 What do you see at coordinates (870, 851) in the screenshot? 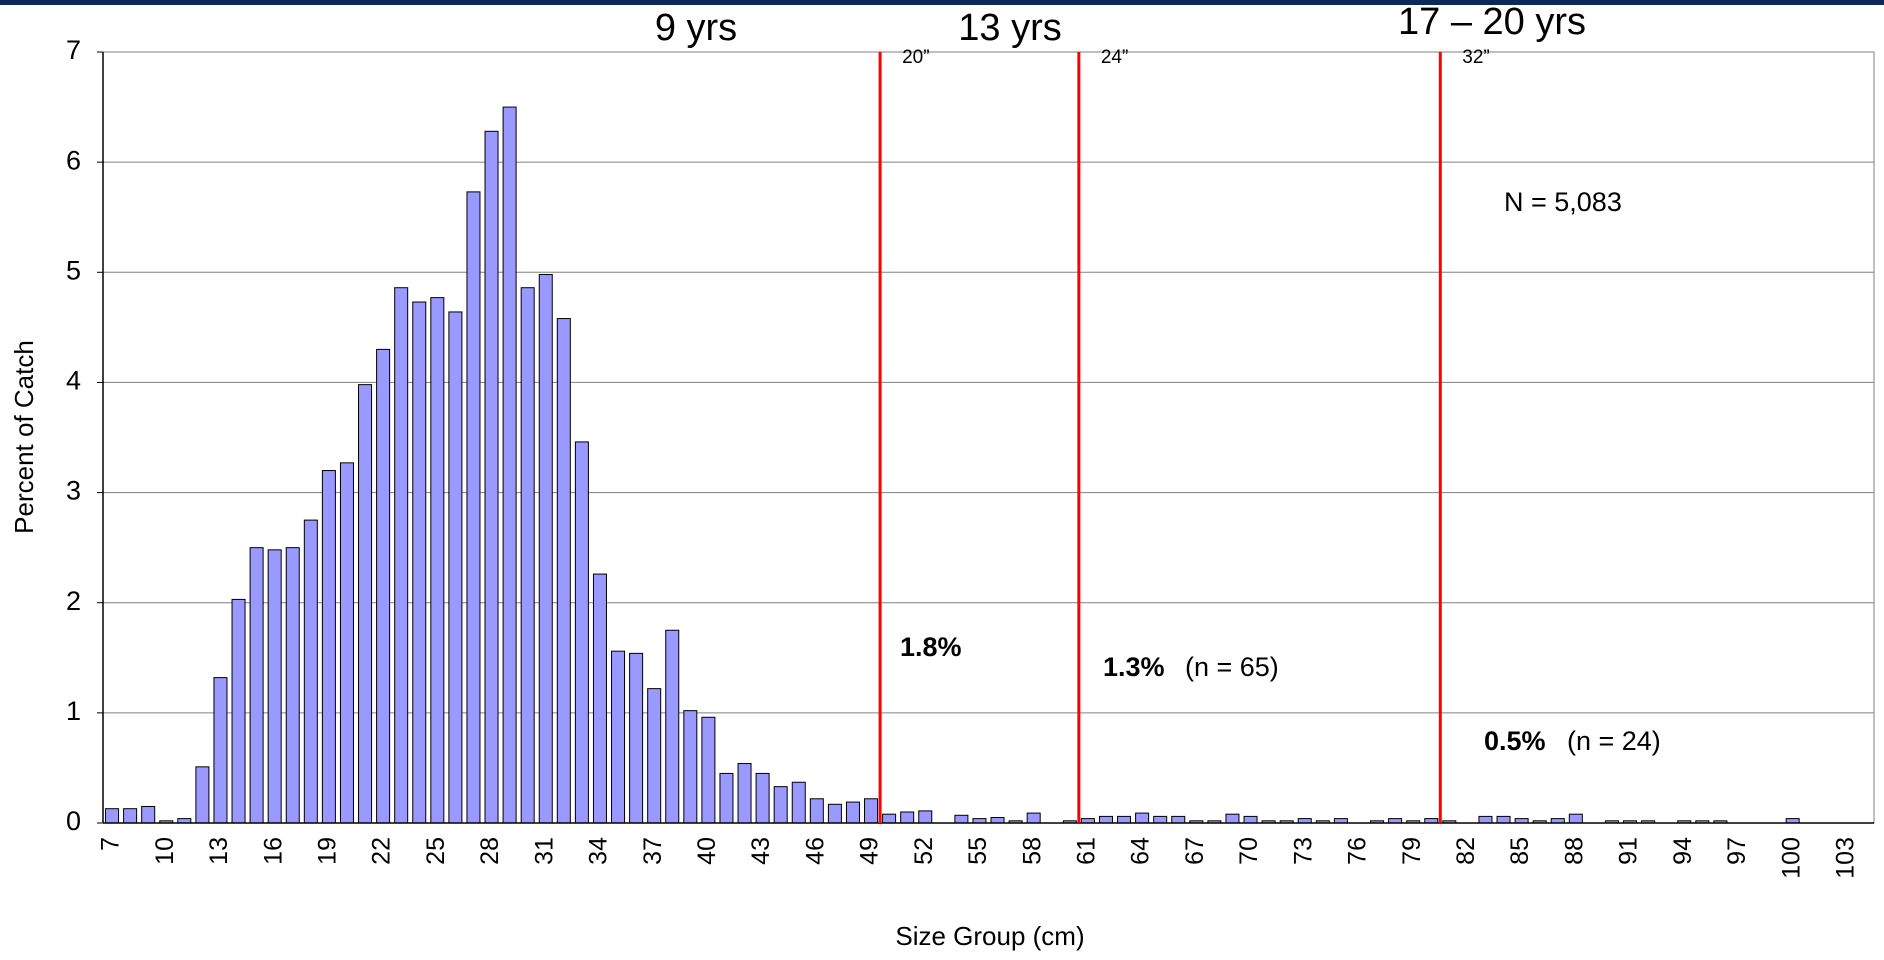
I see `x-tick-label: 49` at bounding box center [870, 851].